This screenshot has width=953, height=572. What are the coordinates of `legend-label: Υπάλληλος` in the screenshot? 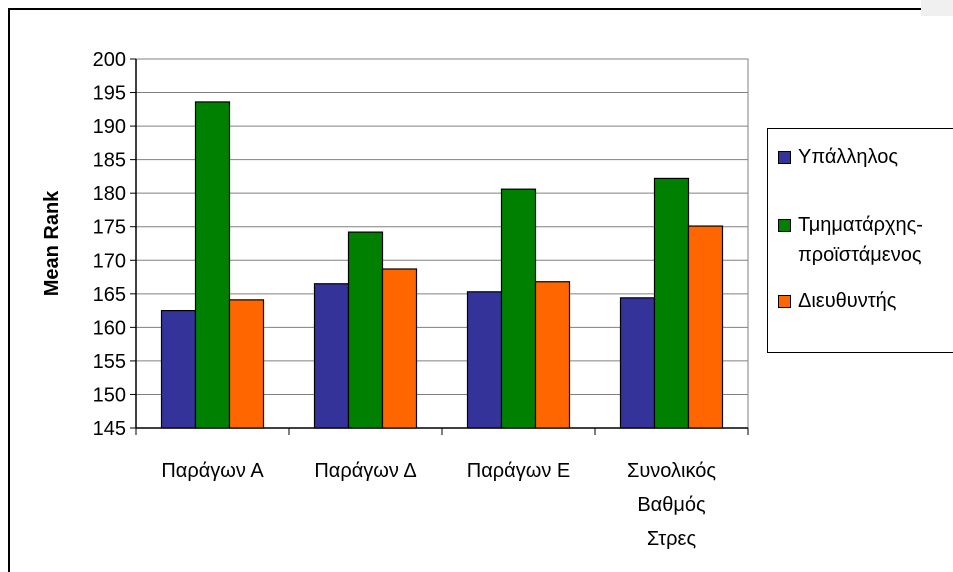 It's located at (848, 157).